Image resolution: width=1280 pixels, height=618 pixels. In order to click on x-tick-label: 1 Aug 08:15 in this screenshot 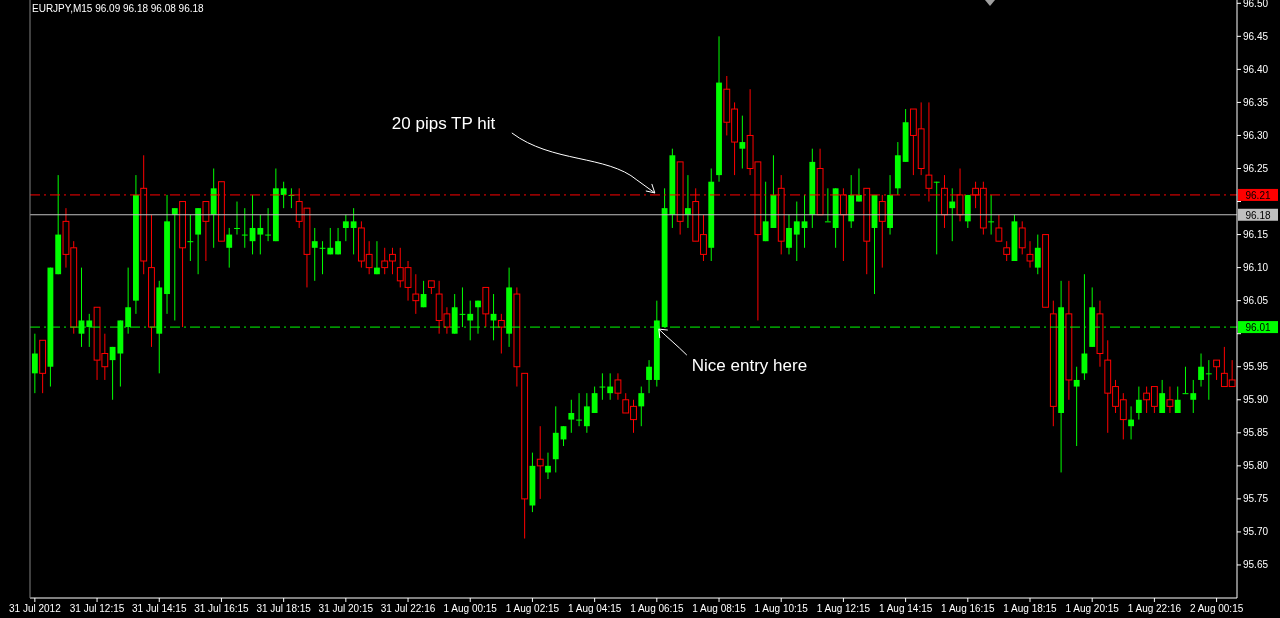, I will do `click(719, 608)`.